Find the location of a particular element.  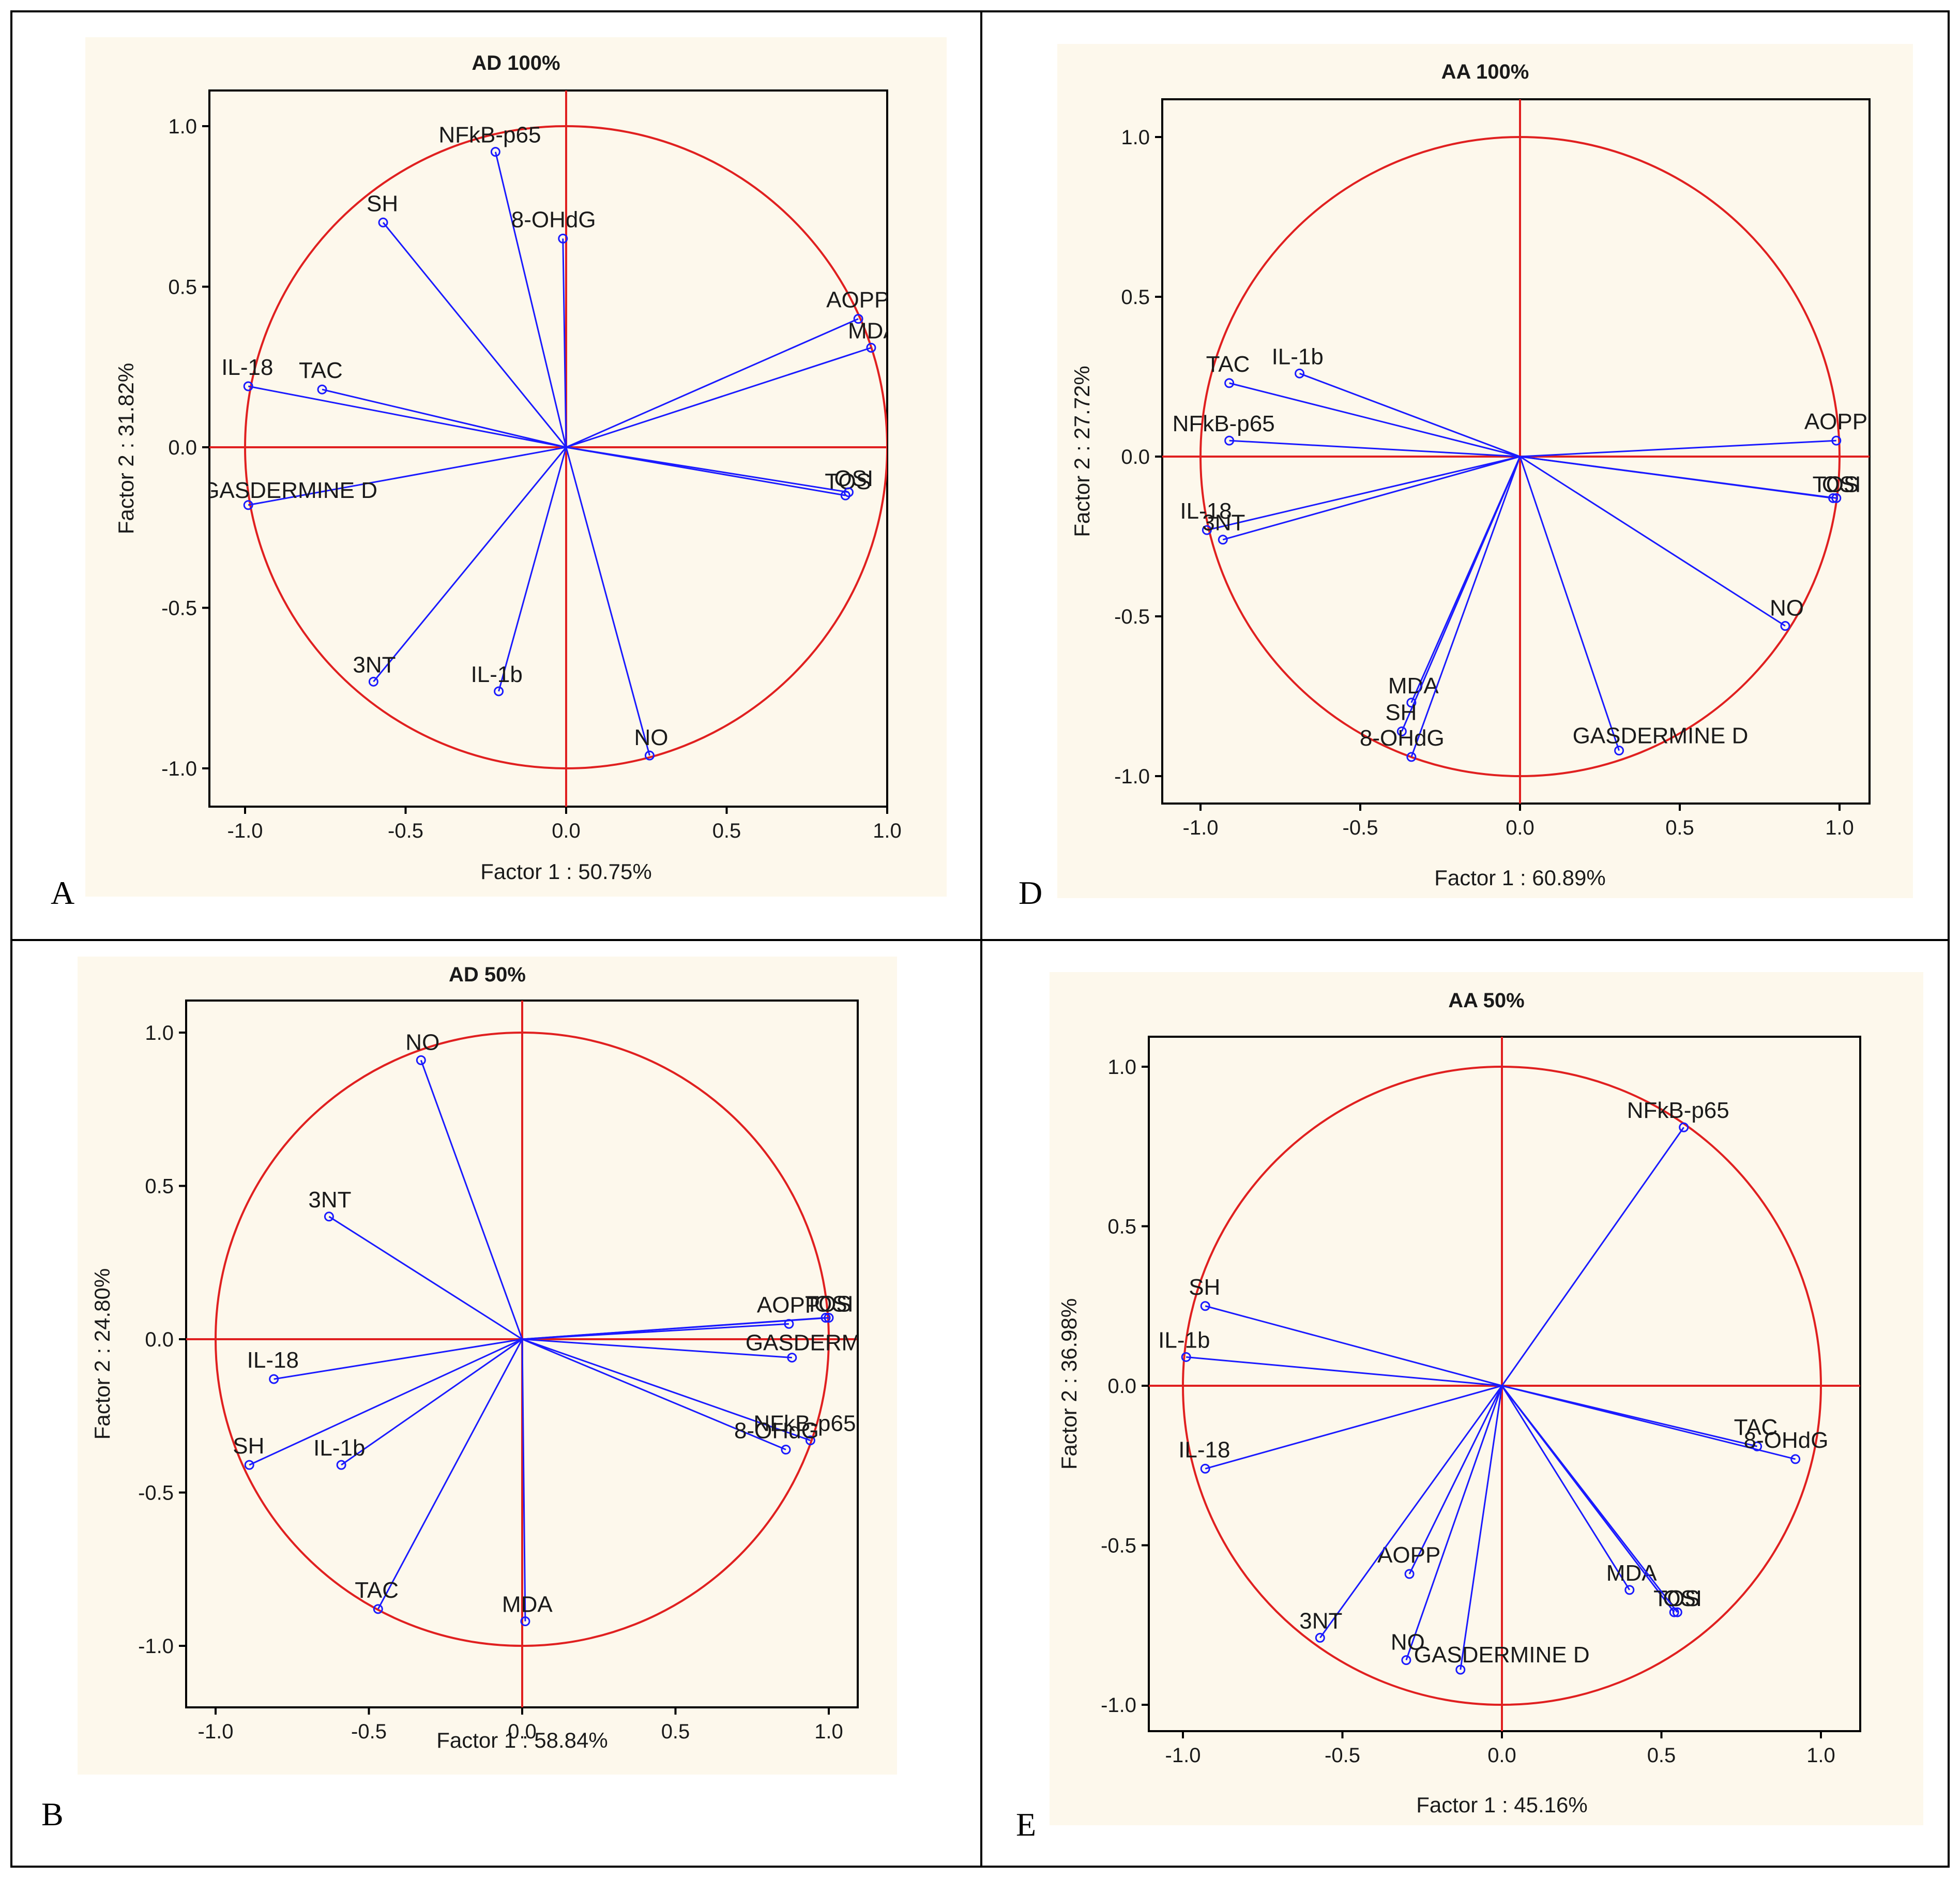

panel-letter: B is located at coordinates (52, 1814).